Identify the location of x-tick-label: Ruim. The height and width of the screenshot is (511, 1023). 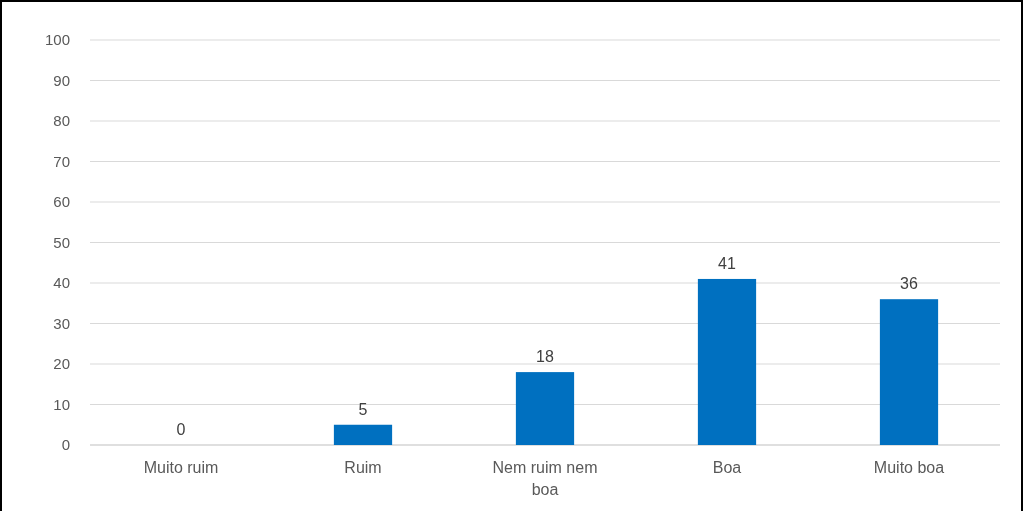
(363, 467).